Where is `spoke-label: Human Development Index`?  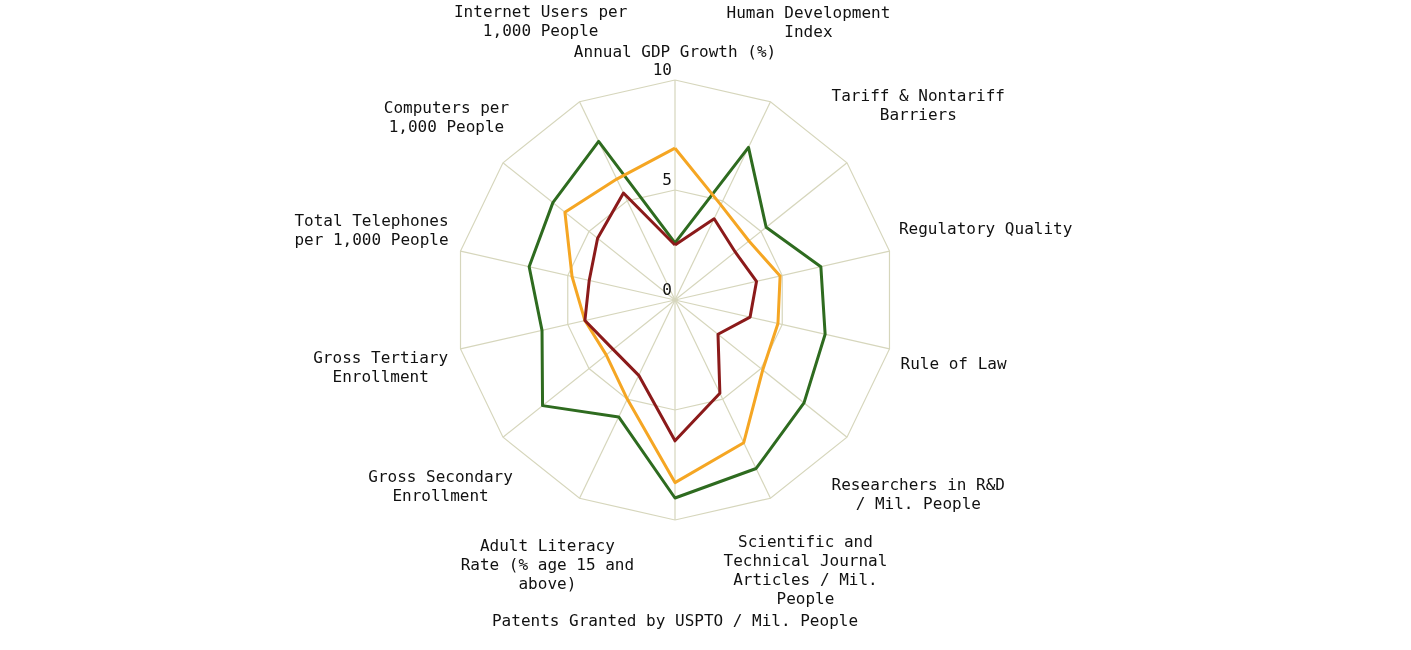
spoke-label: Human Development Index is located at coordinates (808, 22).